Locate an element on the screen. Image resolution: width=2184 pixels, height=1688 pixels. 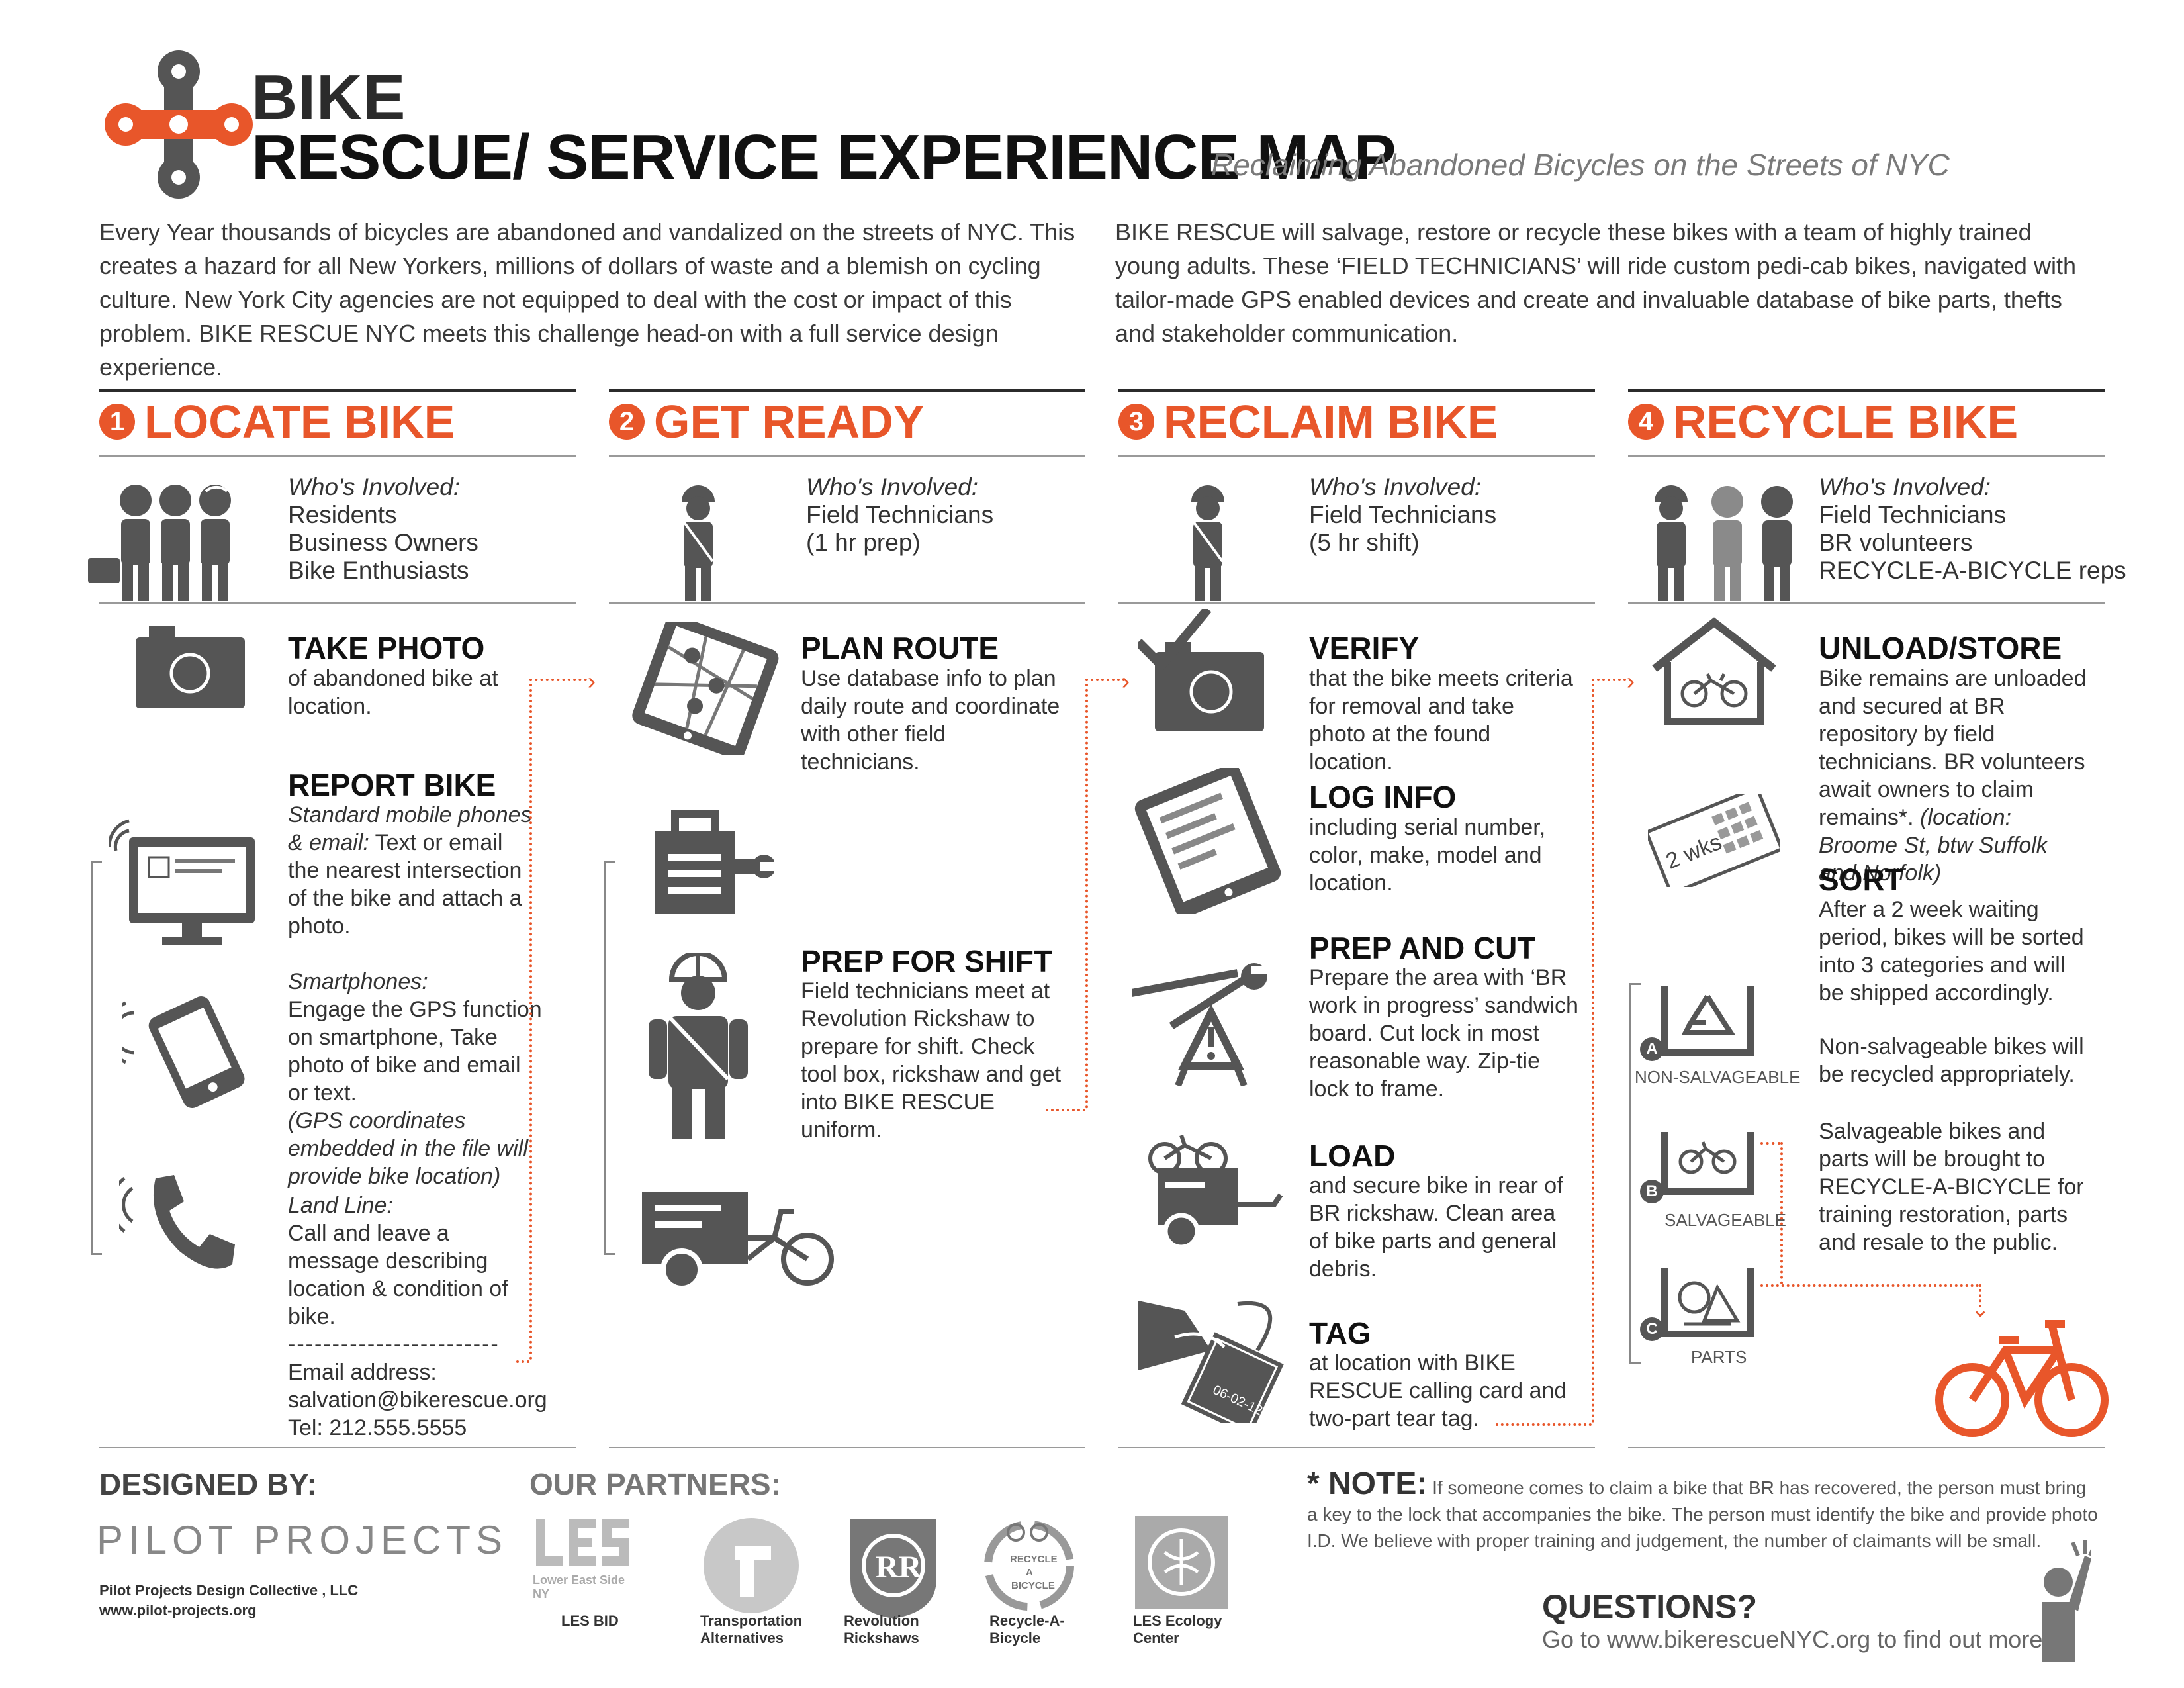
tear-tag-icon: 06-02-12 is located at coordinates (1211, 1362).